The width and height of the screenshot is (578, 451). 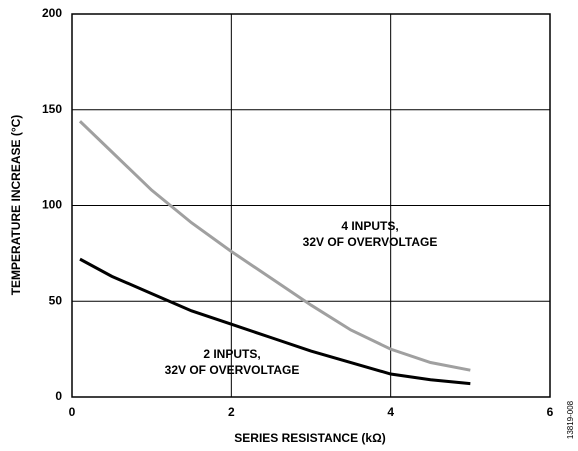 I want to click on y-tick-label: 200, so click(x=52, y=13).